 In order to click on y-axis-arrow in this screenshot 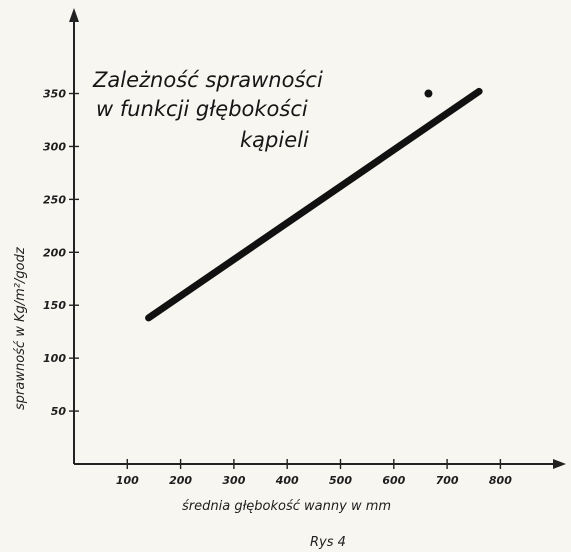, I will do `click(74, 15)`.